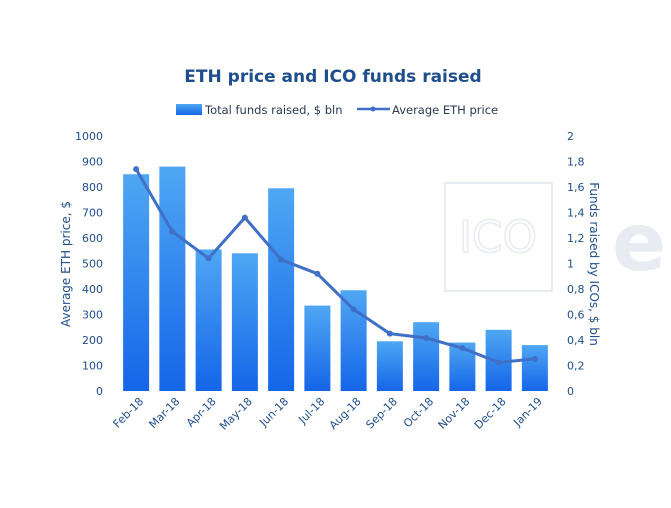  What do you see at coordinates (66, 264) in the screenshot?
I see `y-axis-left-title: Average ETH price, $` at bounding box center [66, 264].